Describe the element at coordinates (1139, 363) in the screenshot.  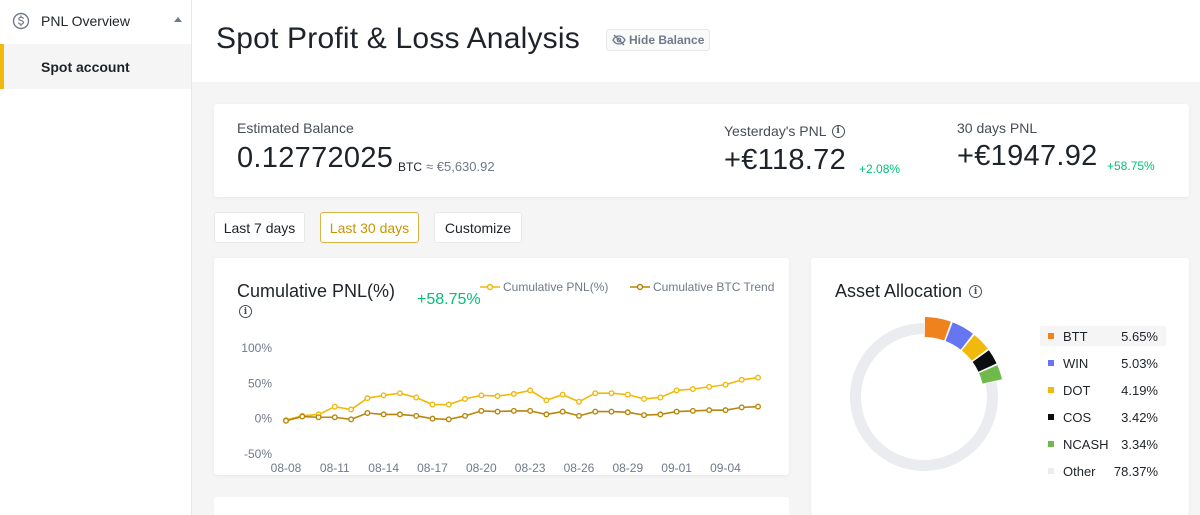
I see `asset-percent: 5.03%` at that location.